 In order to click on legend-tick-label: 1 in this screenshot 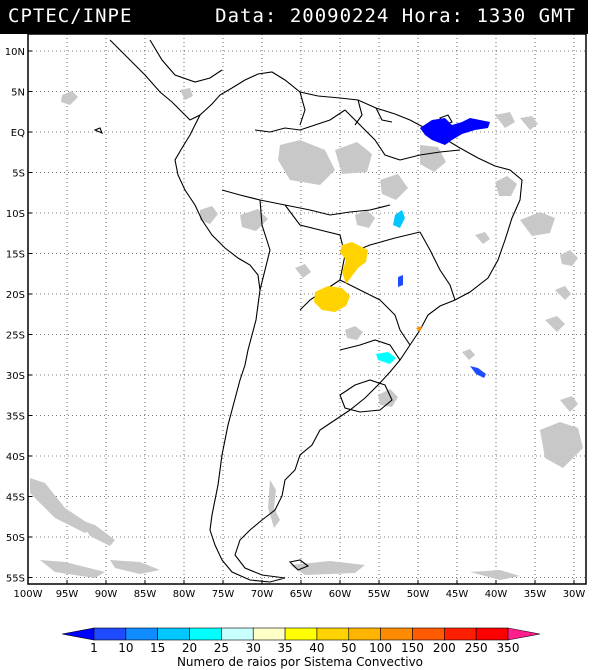, I will do `click(94, 648)`.